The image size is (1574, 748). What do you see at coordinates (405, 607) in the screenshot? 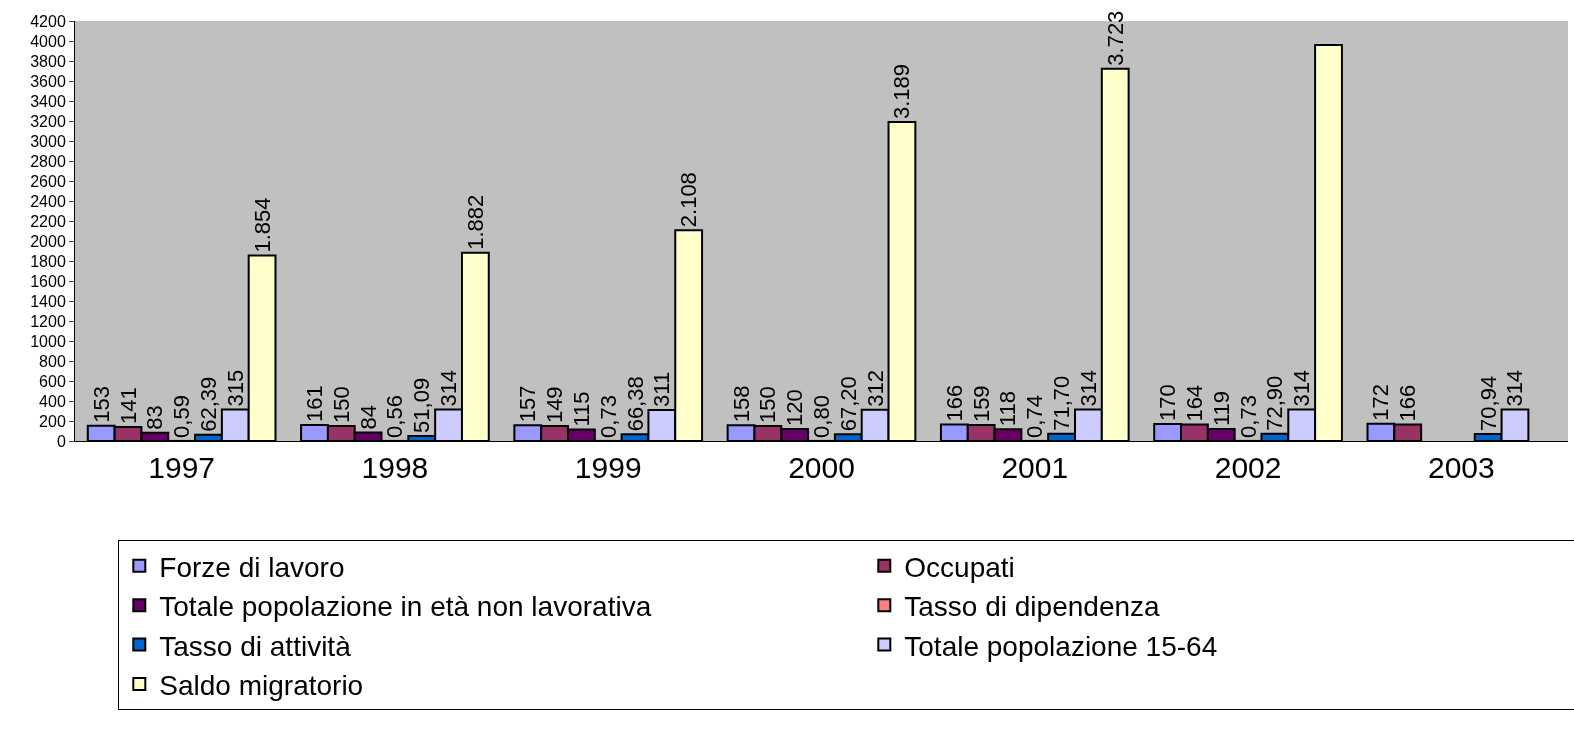
I see `legend-label: Totale popolazione in età non lavorativa` at bounding box center [405, 607].